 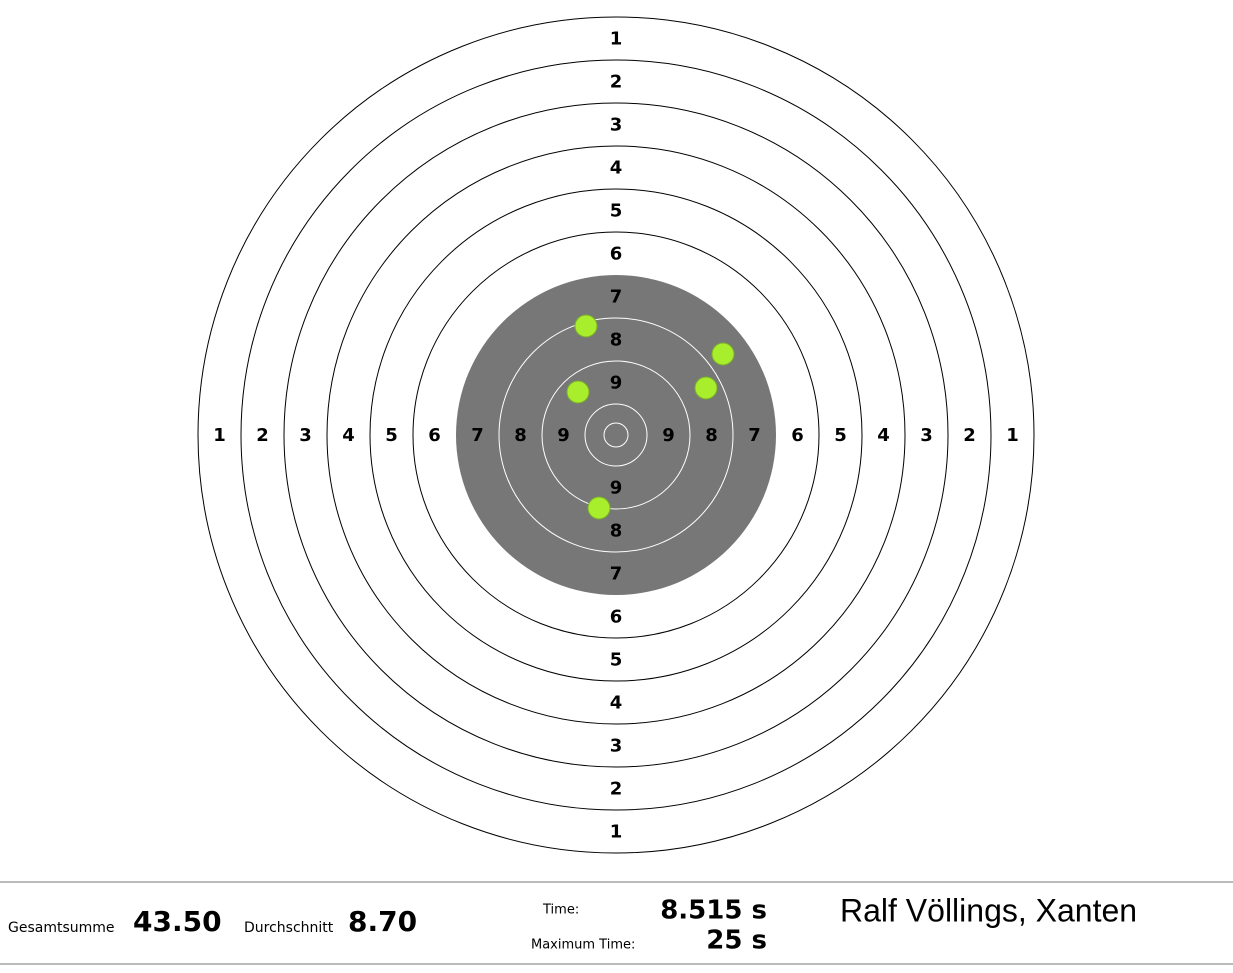 What do you see at coordinates (583, 945) in the screenshot?
I see `max-time-label: Maximum Time:` at bounding box center [583, 945].